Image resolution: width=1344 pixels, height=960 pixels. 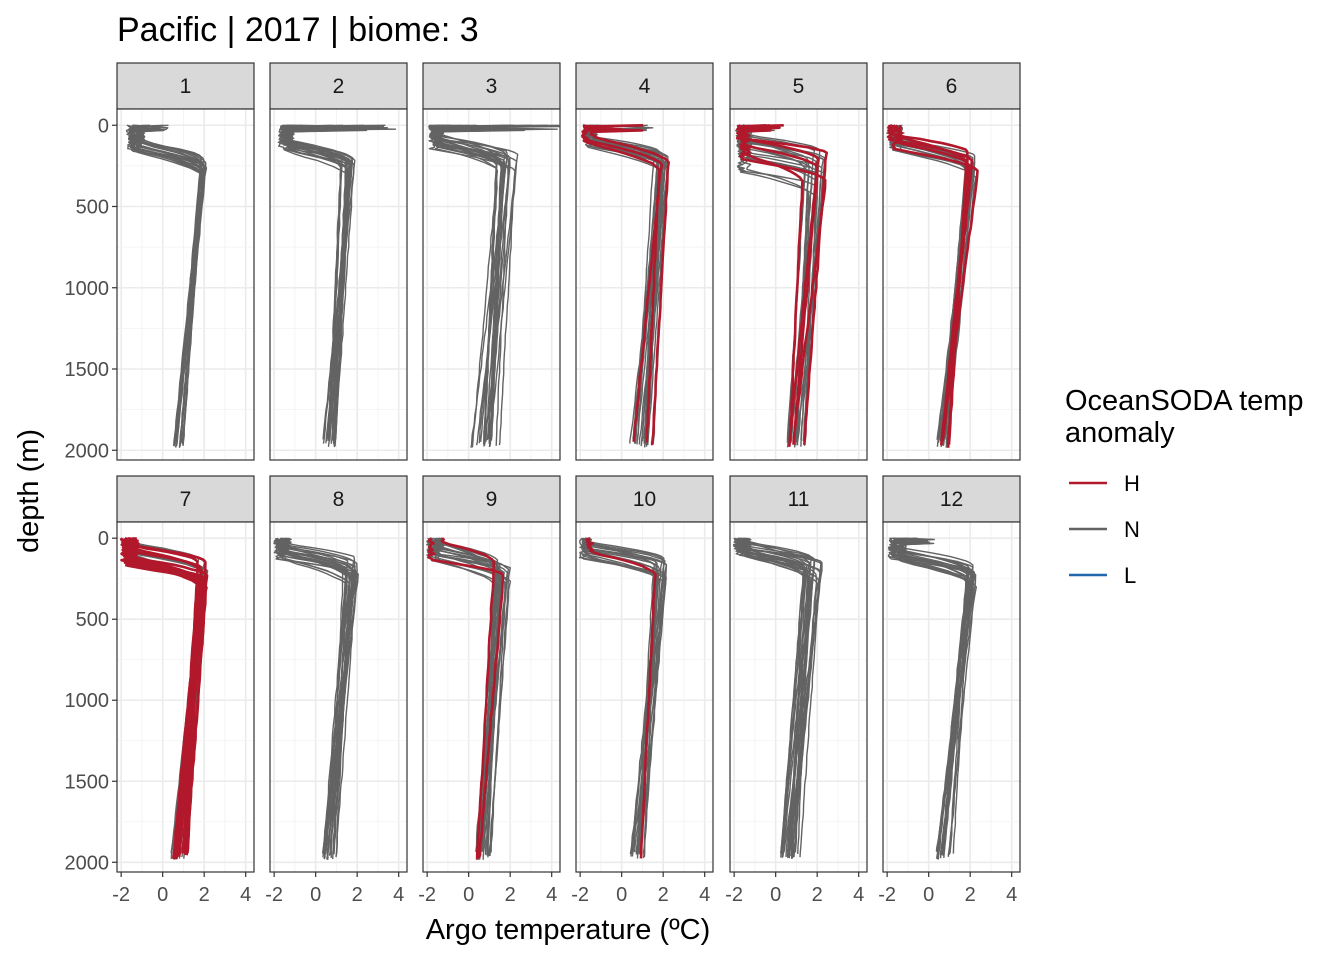 I want to click on facet-panel-1: 1 0 500 1000 1500 2000, so click(x=160, y=262).